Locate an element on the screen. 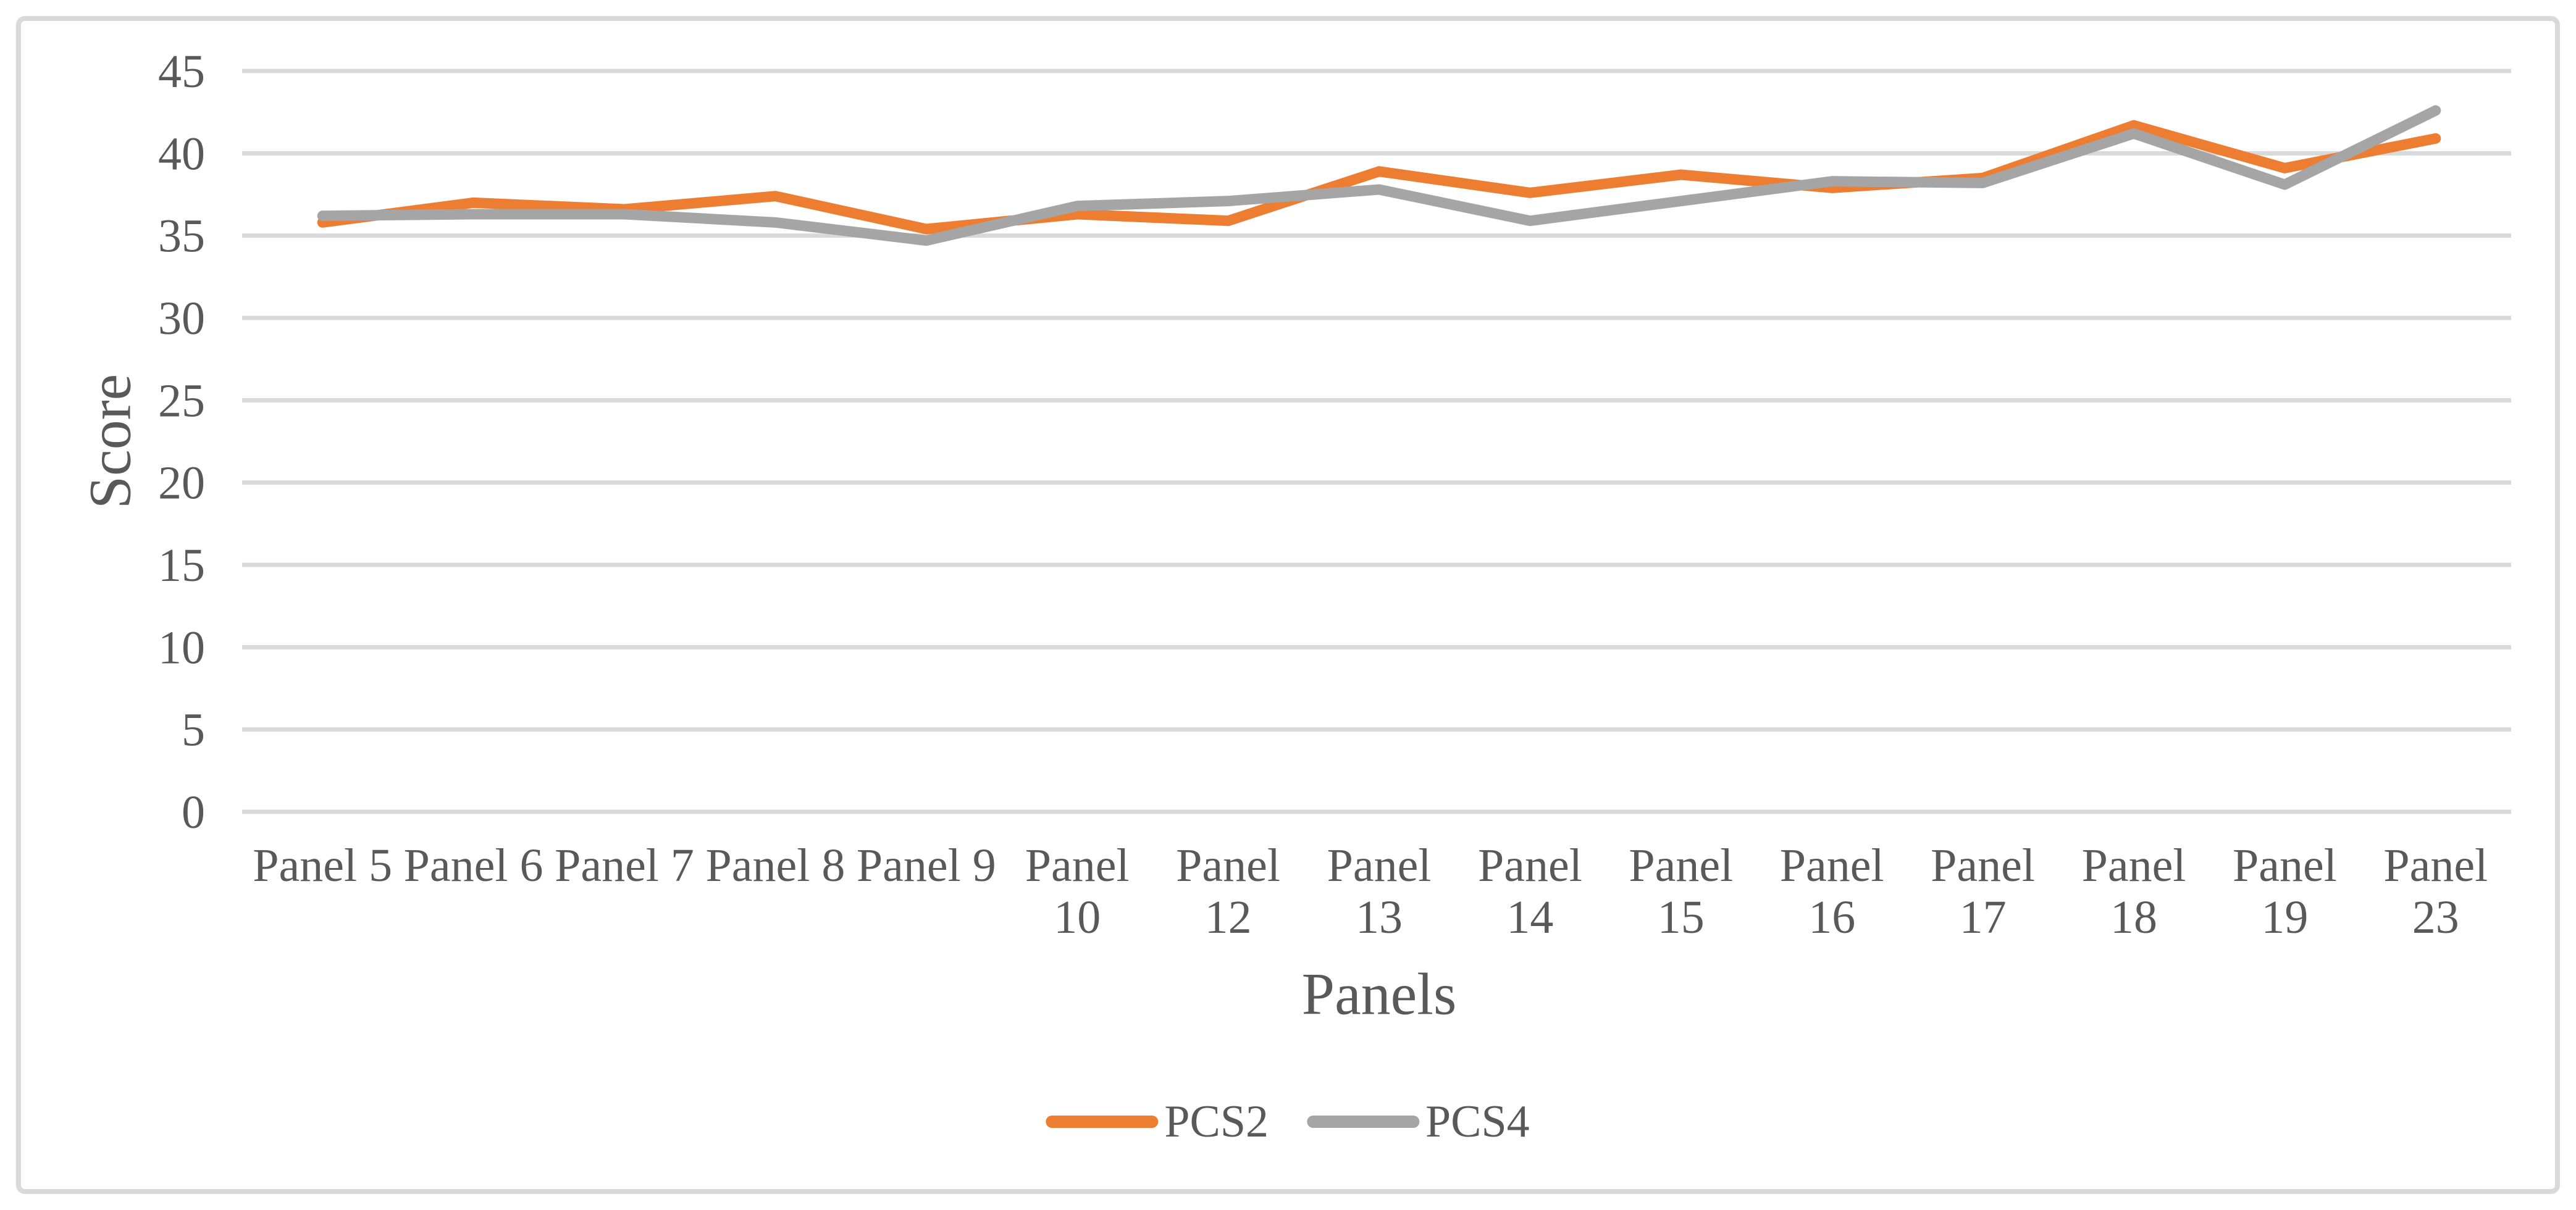  x-tick-label-14: Panel 14 is located at coordinates (1530, 891).